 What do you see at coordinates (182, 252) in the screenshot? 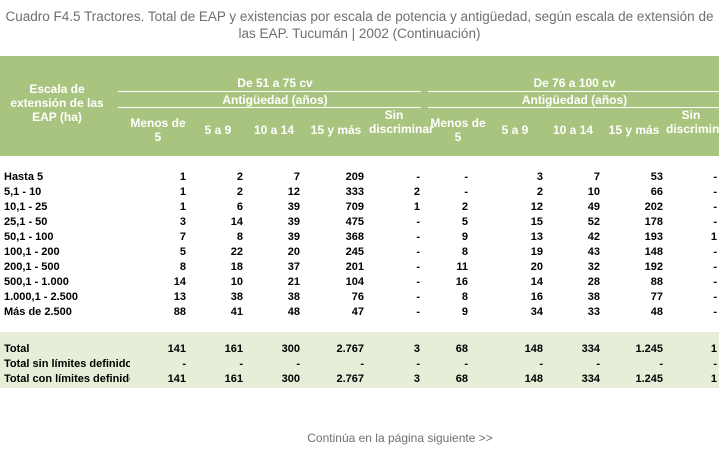
I see `table-row-cell: 5` at bounding box center [182, 252].